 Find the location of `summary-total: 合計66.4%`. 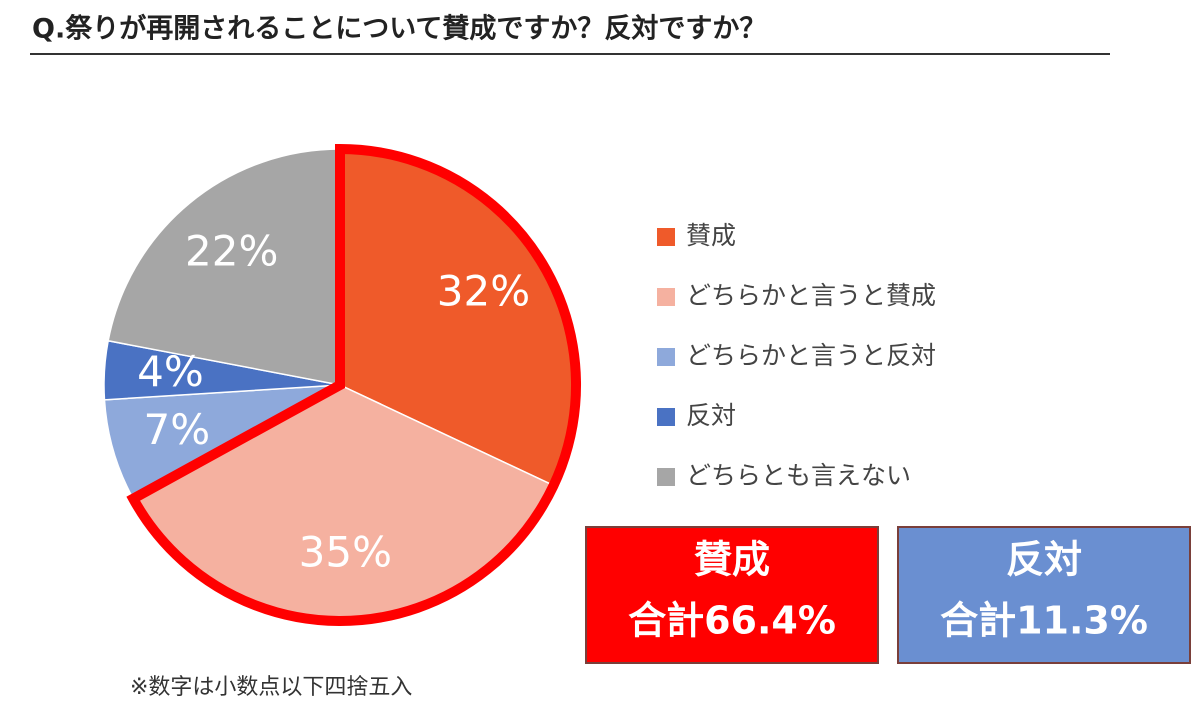

summary-total: 合計66.4% is located at coordinates (732, 621).